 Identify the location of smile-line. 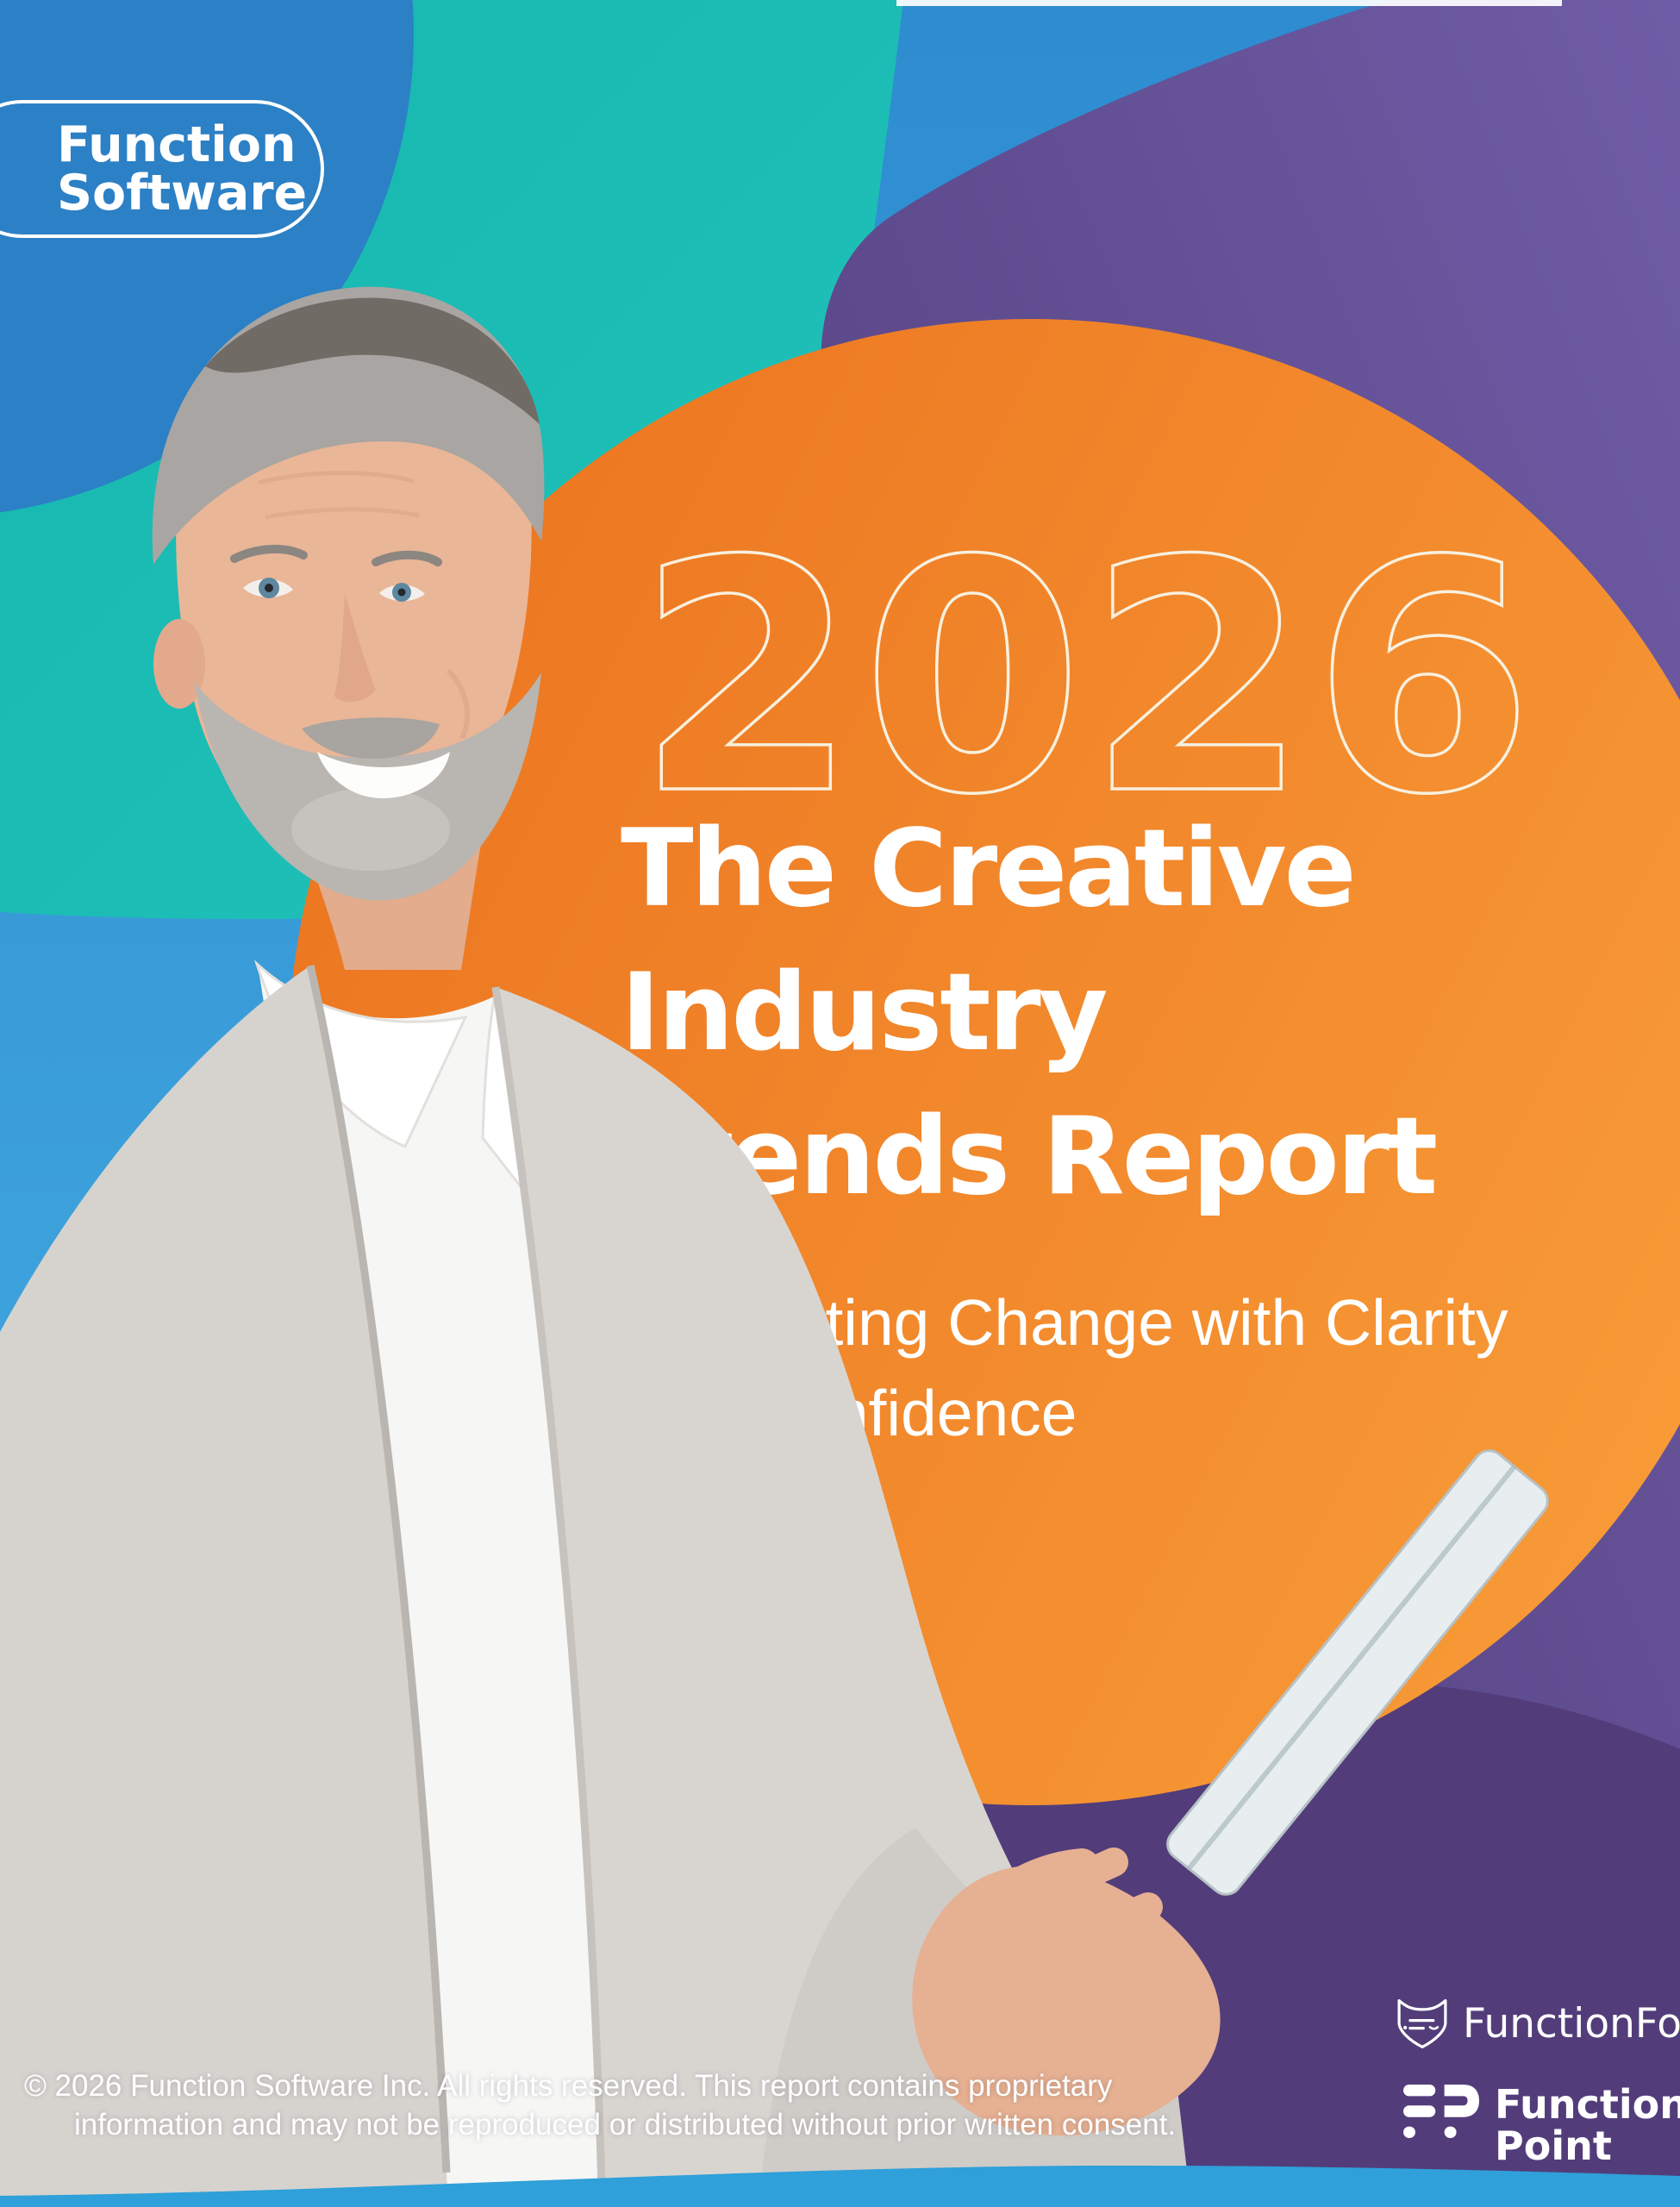
(458, 704).